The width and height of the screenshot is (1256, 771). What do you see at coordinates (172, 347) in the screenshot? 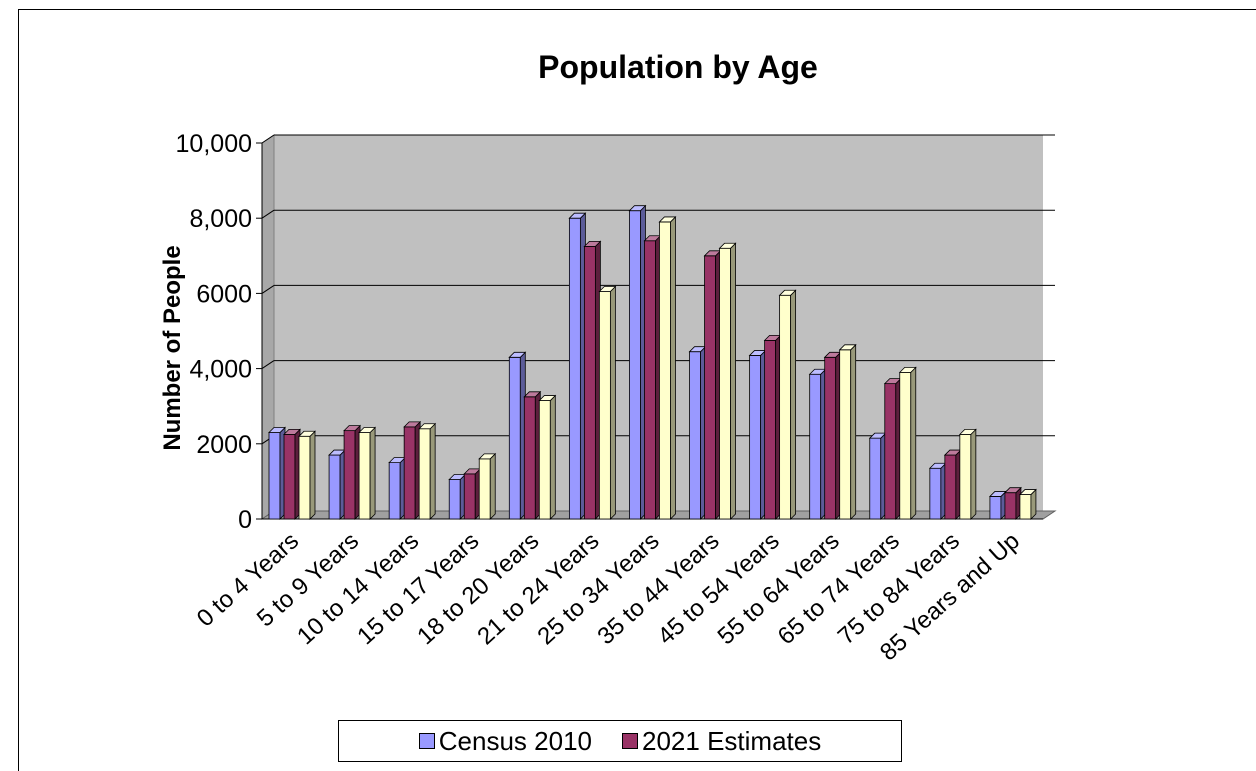
I see `y-axis-title: Number of People` at bounding box center [172, 347].